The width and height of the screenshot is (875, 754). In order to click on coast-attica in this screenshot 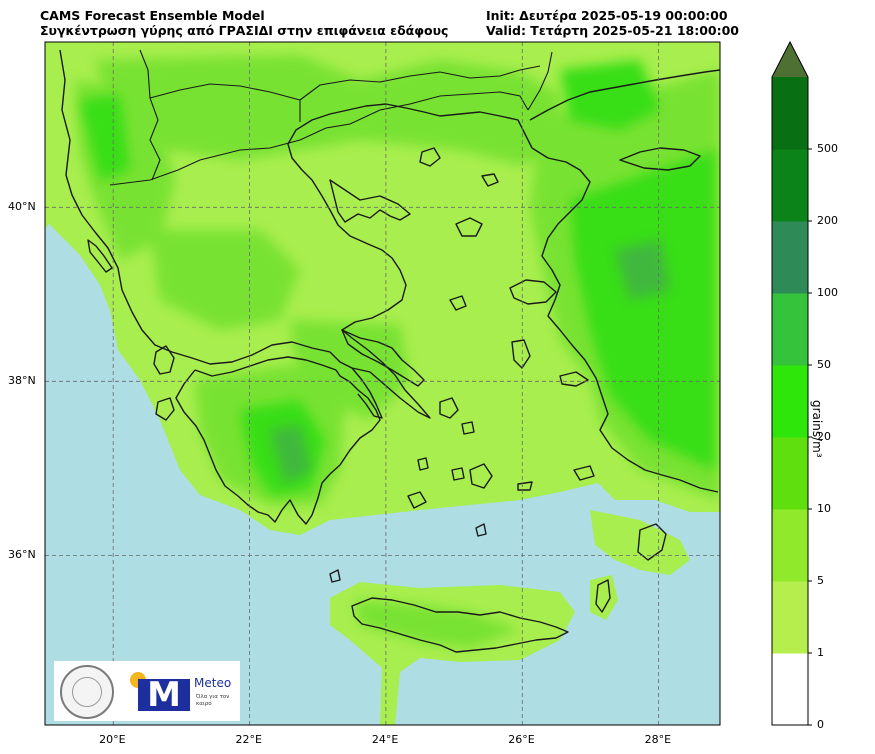, I will do `click(367, 393)`.